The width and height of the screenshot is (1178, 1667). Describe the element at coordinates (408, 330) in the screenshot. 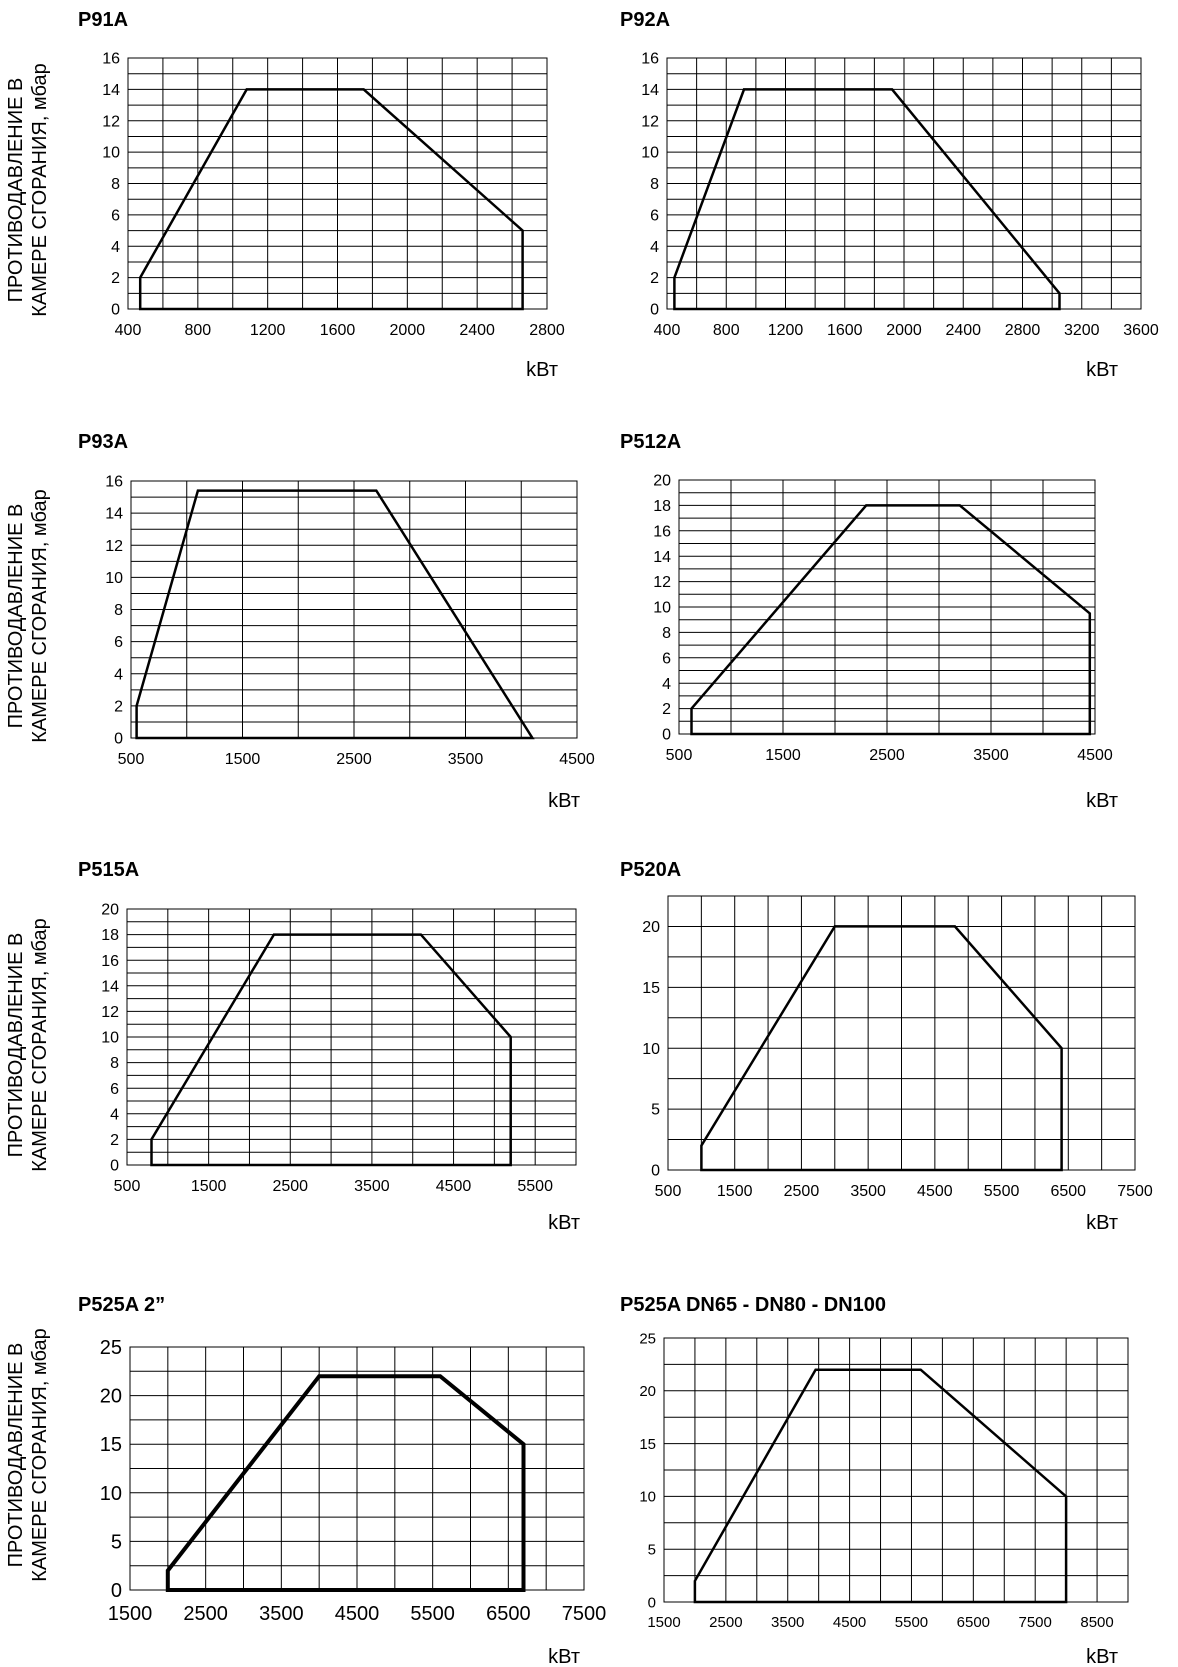

I see `x-tick-label: 2000` at that location.